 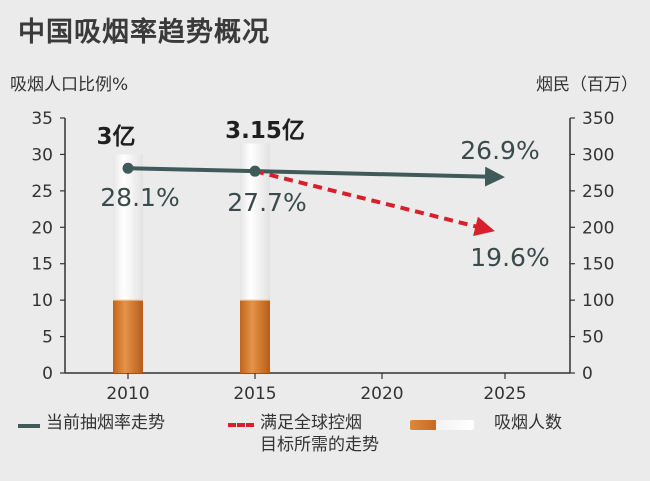 What do you see at coordinates (69, 85) in the screenshot?
I see `left-axis-title: 吸烟人口比例%` at bounding box center [69, 85].